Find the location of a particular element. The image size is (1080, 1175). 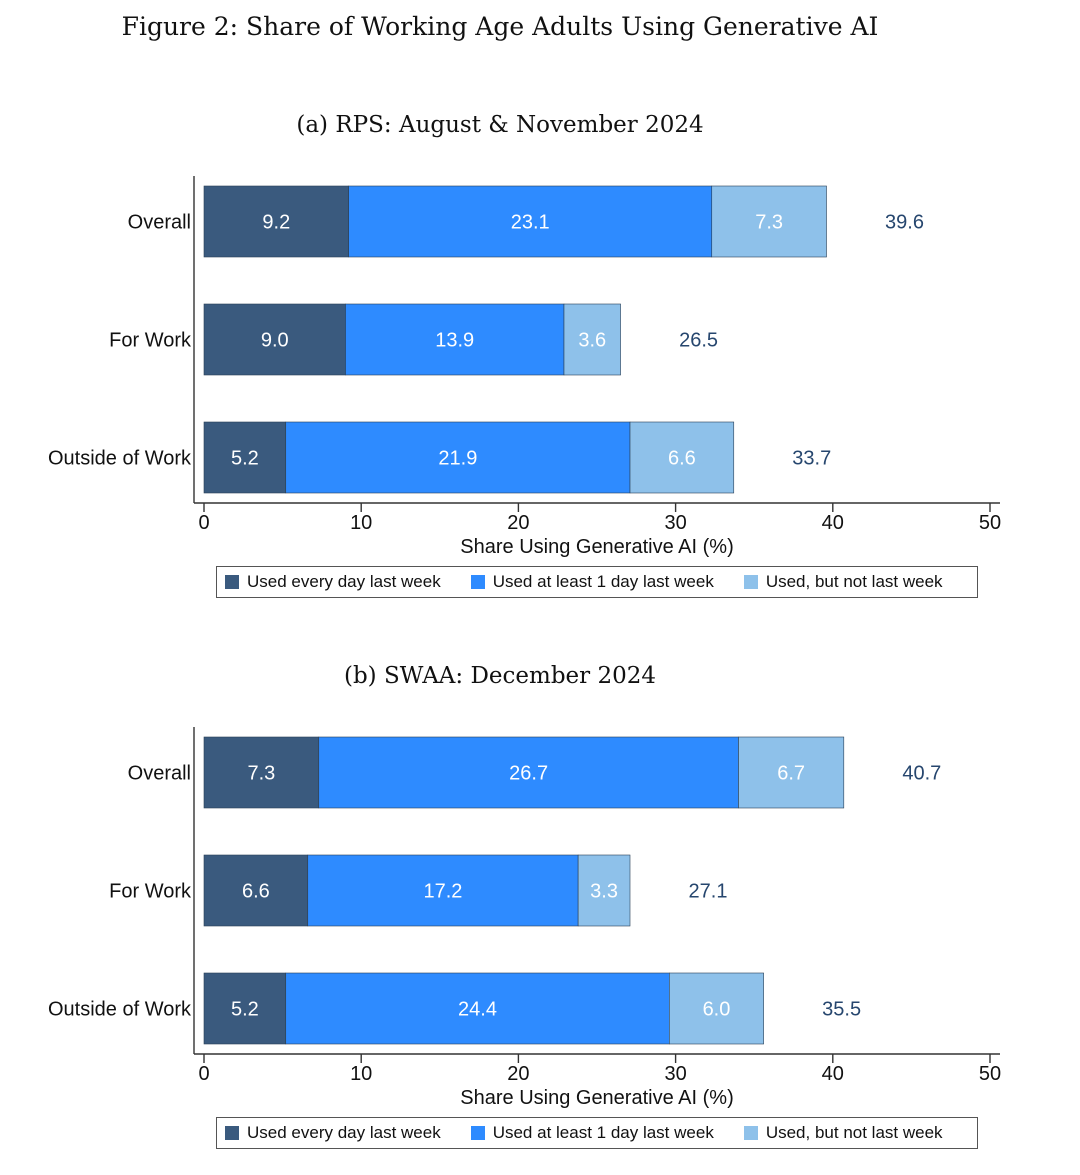

data-label-weekly: 17.2 is located at coordinates (442, 892).